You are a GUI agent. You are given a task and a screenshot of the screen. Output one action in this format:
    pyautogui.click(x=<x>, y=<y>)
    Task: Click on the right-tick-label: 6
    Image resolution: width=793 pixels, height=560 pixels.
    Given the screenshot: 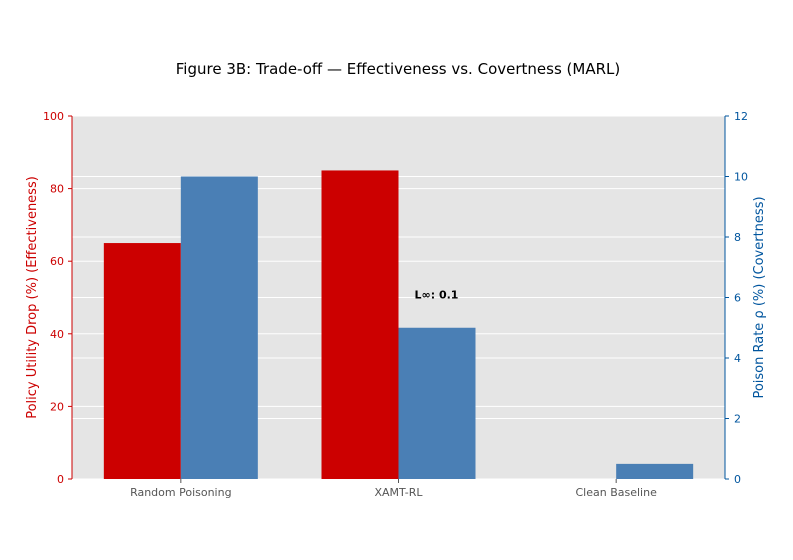 What is the action you would take?
    pyautogui.click(x=737, y=298)
    